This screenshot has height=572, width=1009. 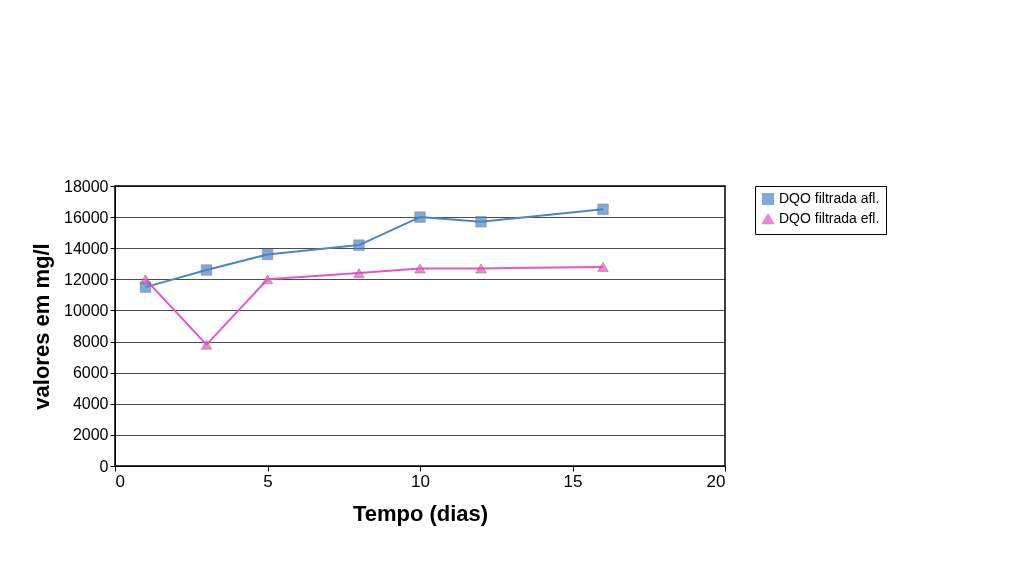 What do you see at coordinates (716, 481) in the screenshot?
I see `x-tick-label: 20` at bounding box center [716, 481].